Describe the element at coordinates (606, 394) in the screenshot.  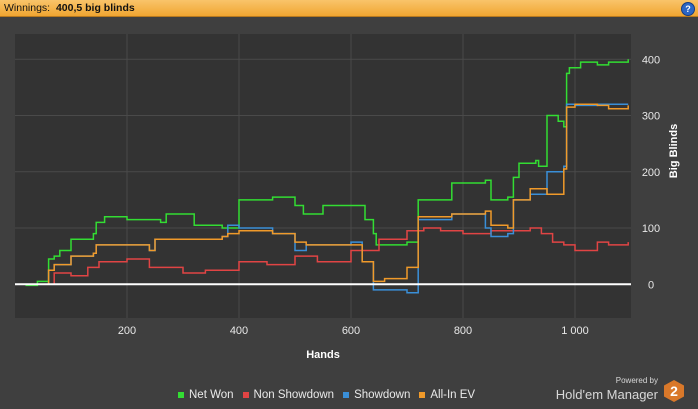
I see `brand-name: Hold'em Manager` at that location.